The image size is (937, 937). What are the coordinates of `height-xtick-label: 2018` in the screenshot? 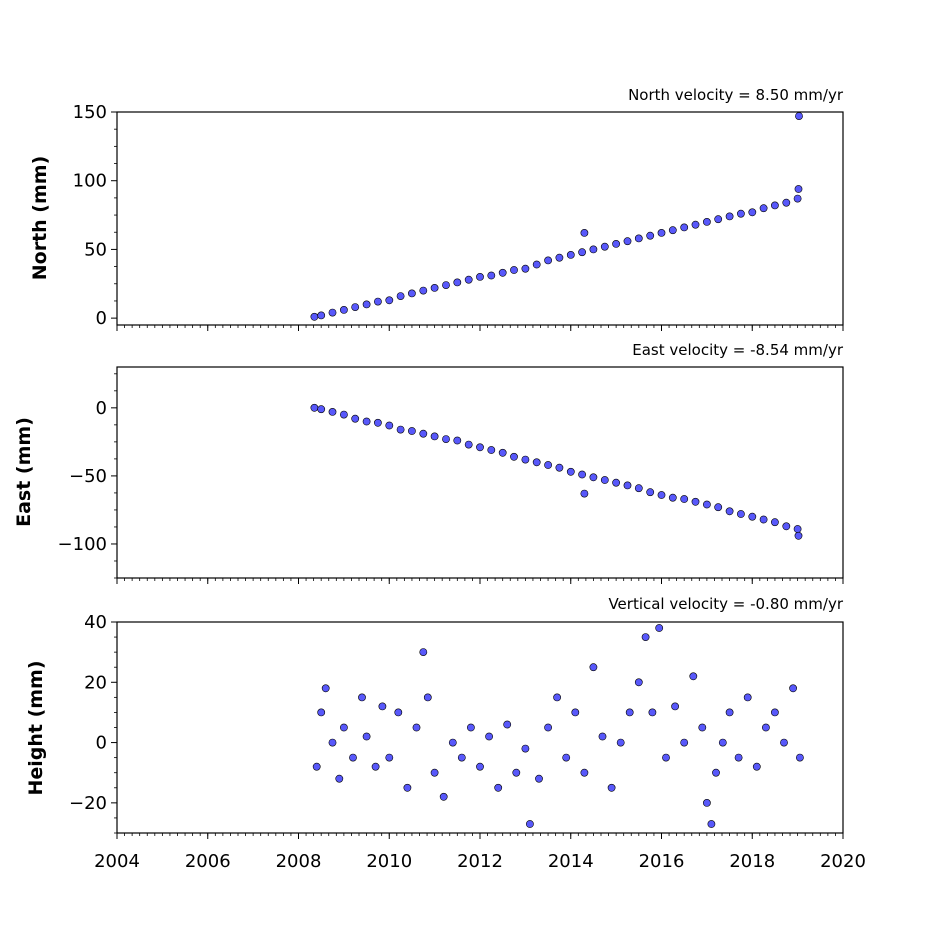 It's located at (752, 861).